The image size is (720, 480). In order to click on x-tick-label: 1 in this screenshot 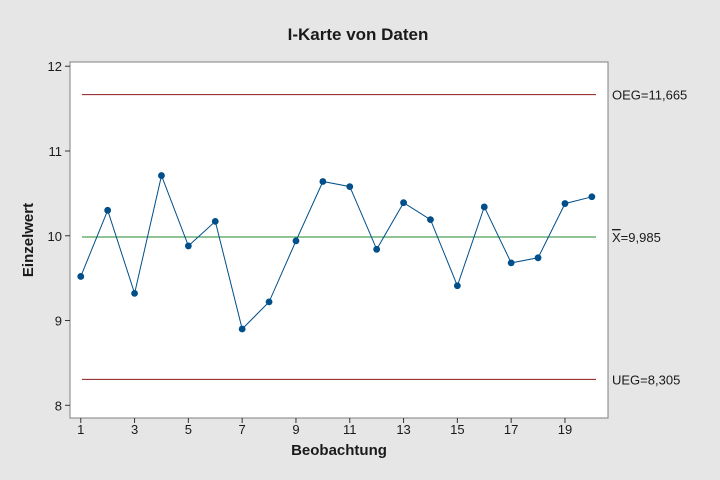, I will do `click(80, 429)`.